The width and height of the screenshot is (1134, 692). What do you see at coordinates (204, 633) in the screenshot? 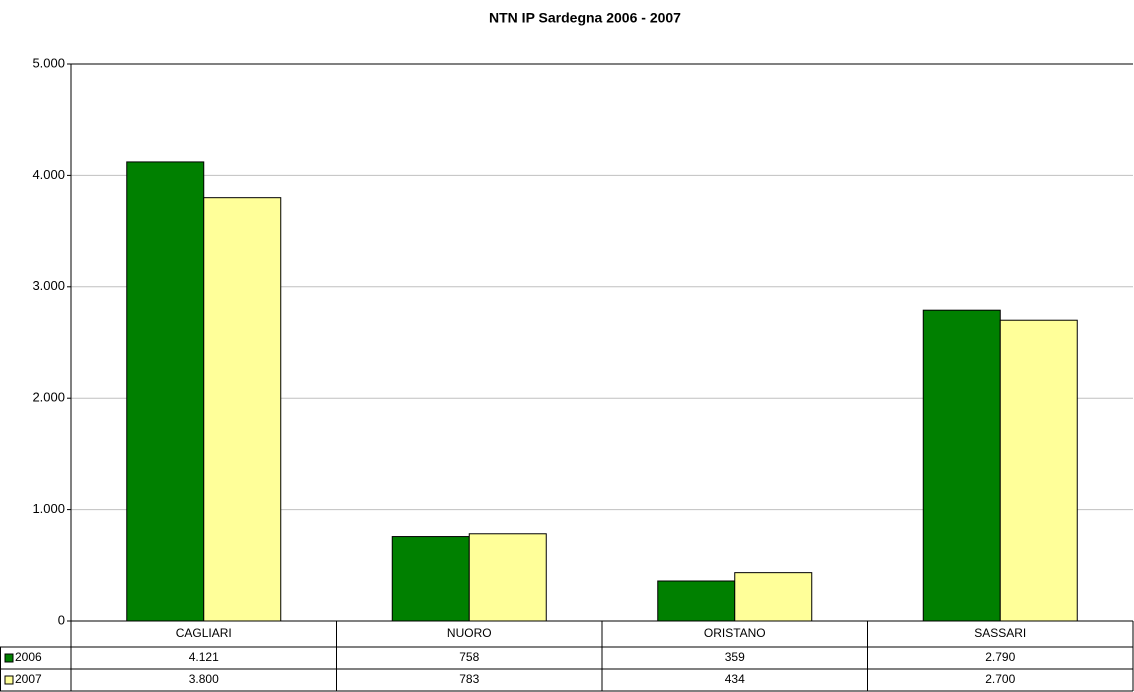
I see `x-tick-label: CAGLIARI` at bounding box center [204, 633].